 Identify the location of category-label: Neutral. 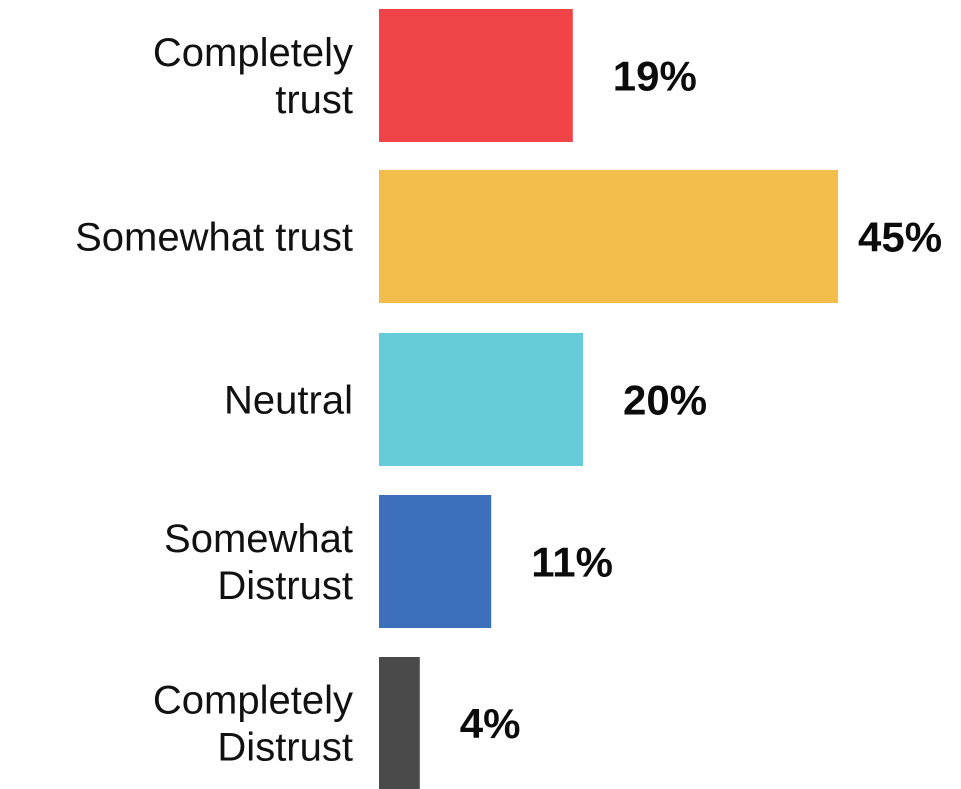
(288, 401).